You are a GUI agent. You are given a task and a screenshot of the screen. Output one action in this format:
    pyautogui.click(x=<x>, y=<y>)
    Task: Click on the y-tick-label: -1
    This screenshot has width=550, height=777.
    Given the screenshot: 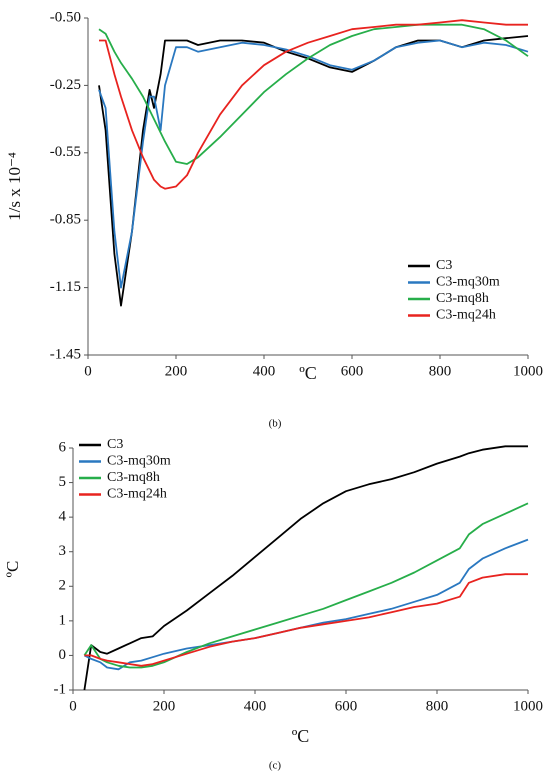 What is the action you would take?
    pyautogui.click(x=60, y=689)
    